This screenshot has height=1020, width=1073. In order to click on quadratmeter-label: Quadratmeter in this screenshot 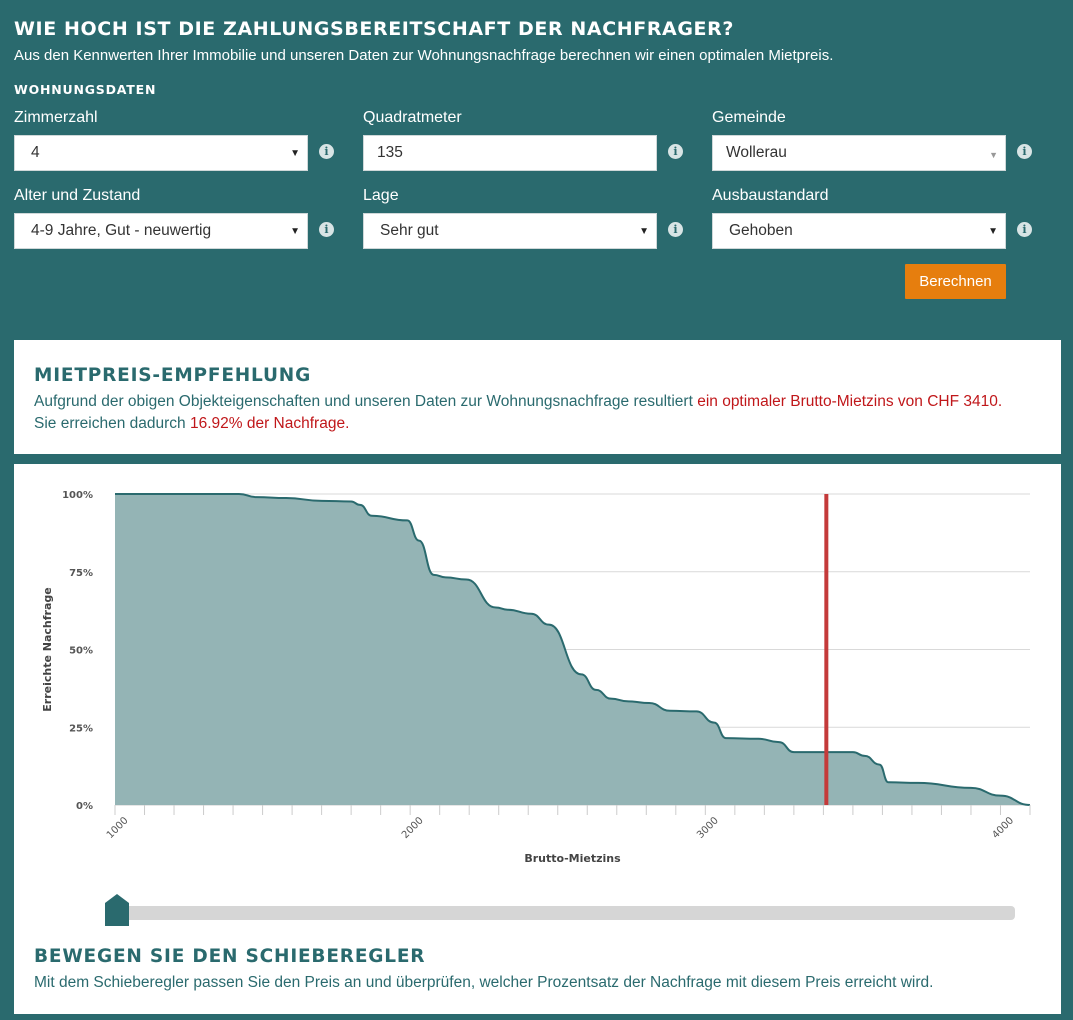, I will do `click(412, 117)`.